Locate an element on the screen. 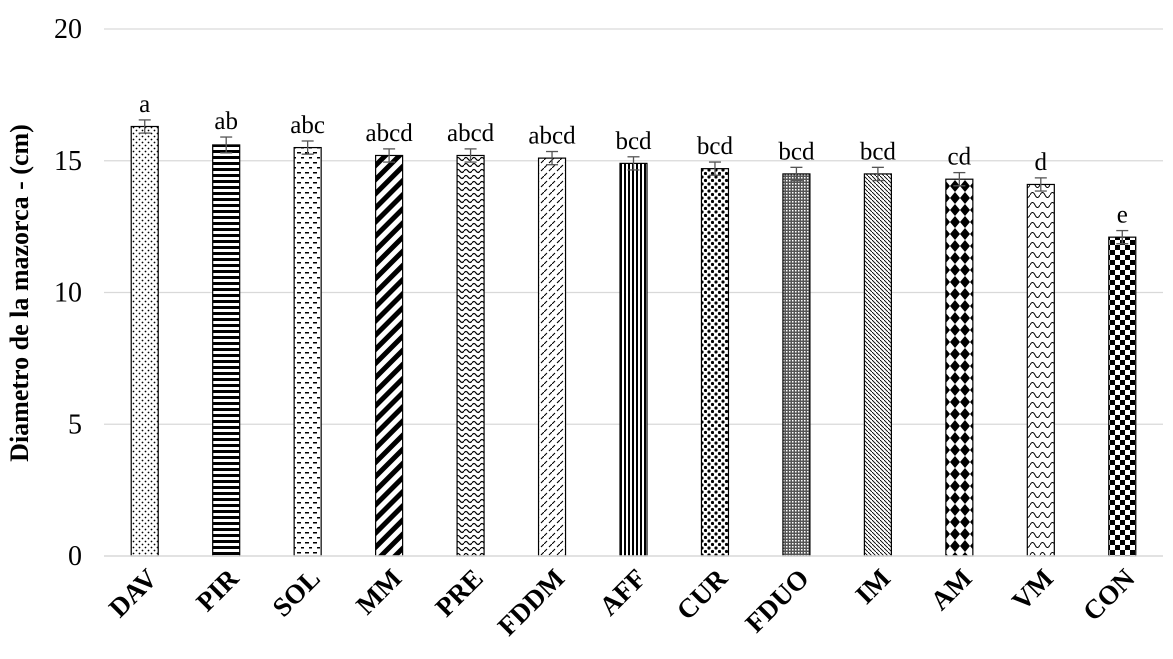 Image resolution: width=1173 pixels, height=659 pixels. significance-letter: abc is located at coordinates (307, 125).